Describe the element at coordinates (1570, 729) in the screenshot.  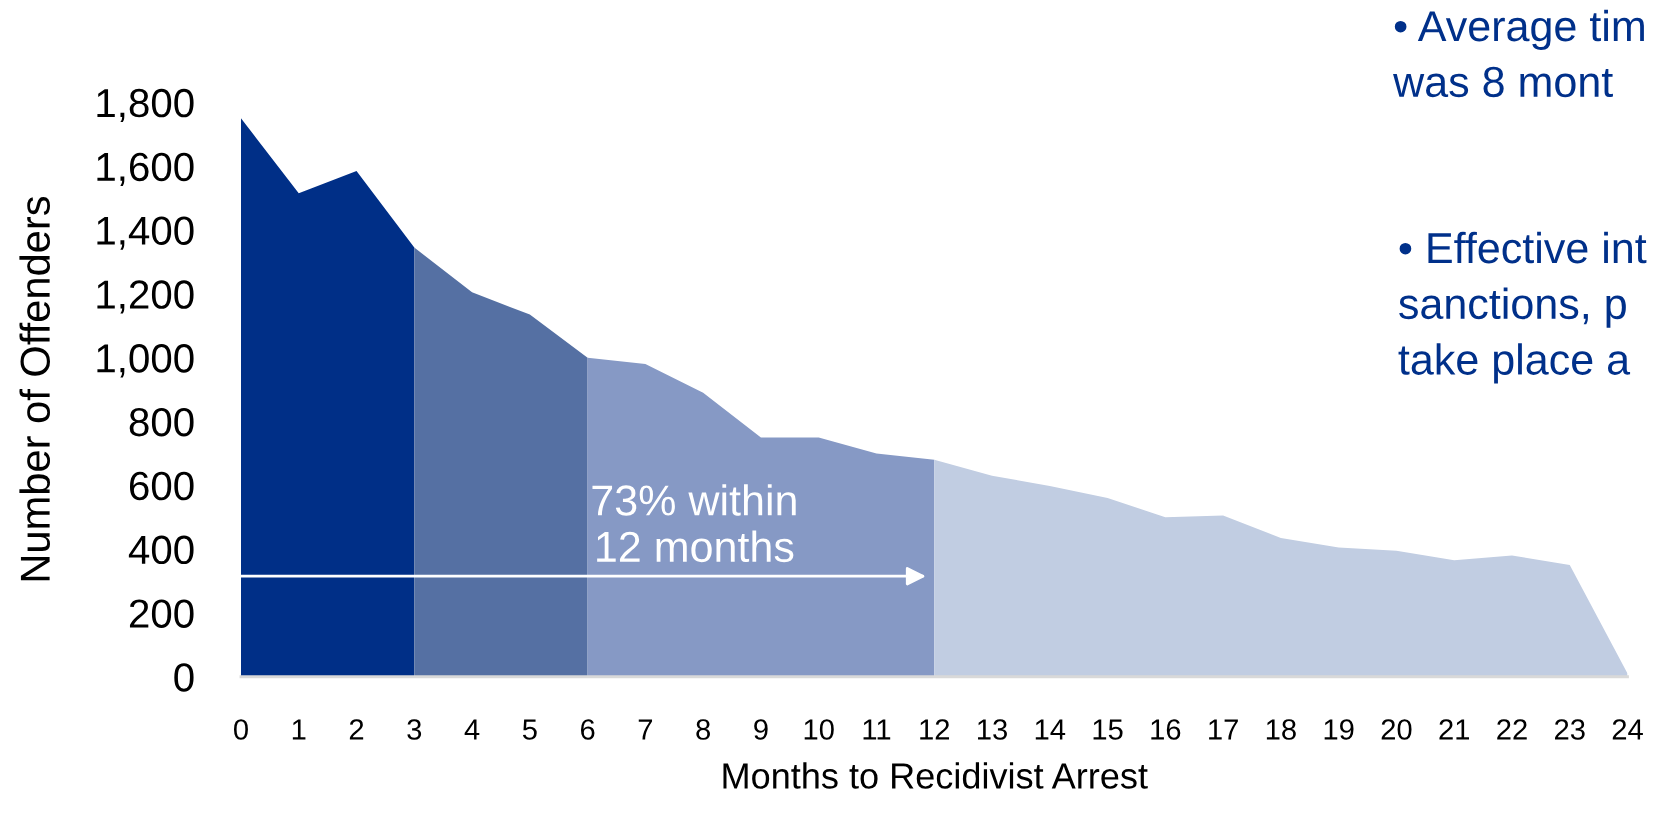
I see `x-tick-label: 23` at that location.